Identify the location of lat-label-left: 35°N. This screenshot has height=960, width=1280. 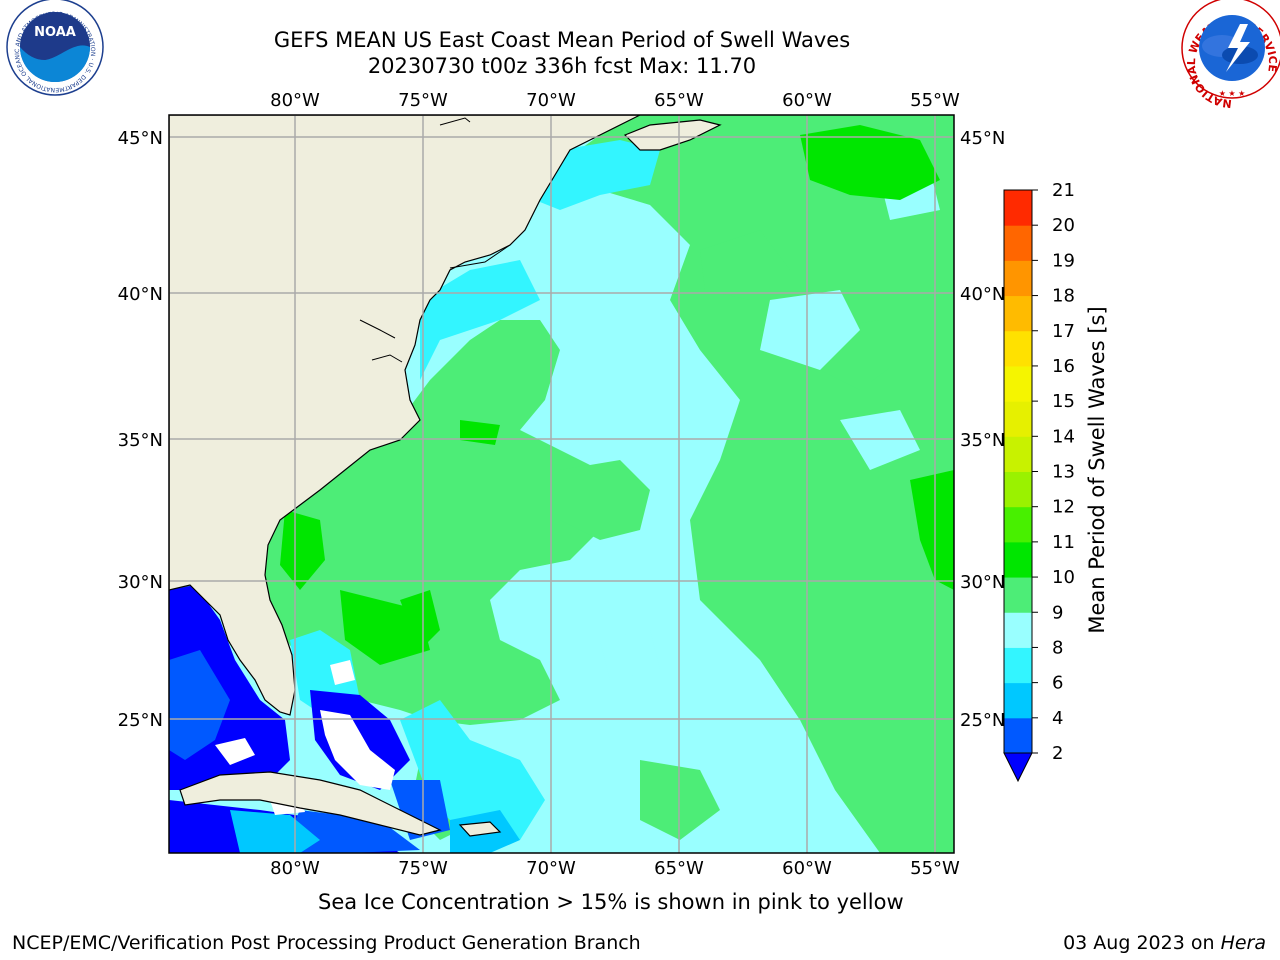
(140, 440).